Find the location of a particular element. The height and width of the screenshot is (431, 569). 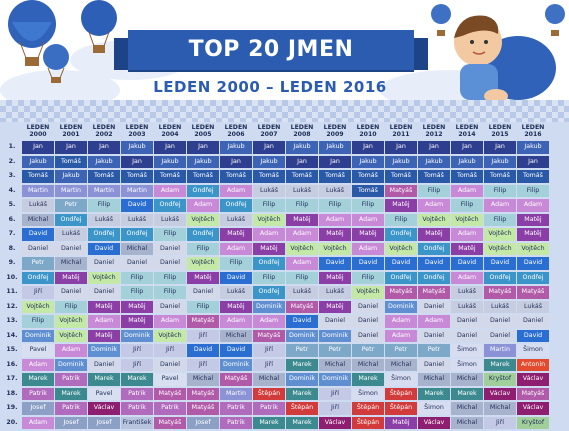

baby-illustration is located at coordinates (505, 59).